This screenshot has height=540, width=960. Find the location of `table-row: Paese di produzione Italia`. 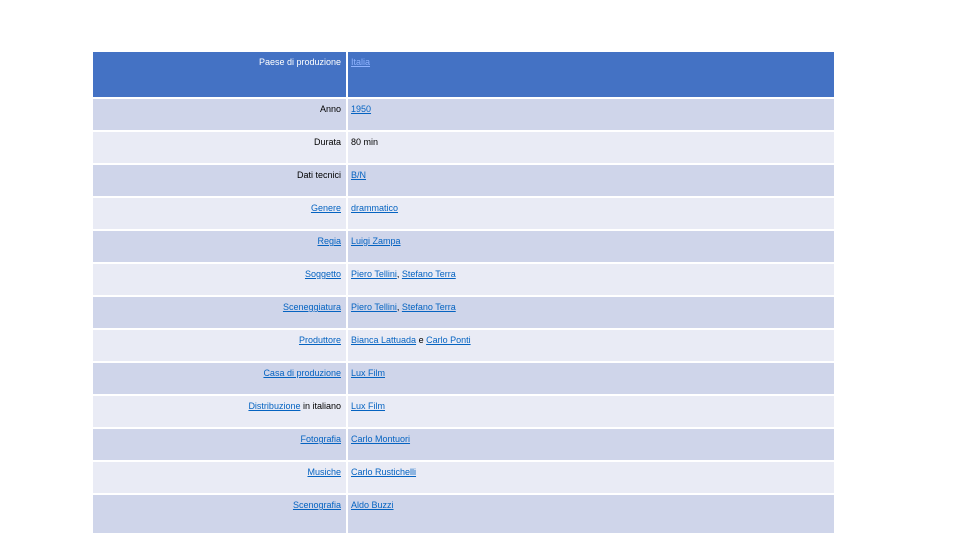

table-row: Paese di produzione Italia is located at coordinates (463, 75).